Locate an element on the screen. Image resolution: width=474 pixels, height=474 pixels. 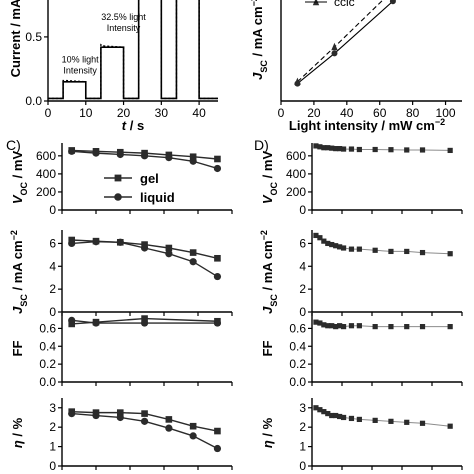
panel-a-x-tick-label: 20 is located at coordinates (124, 113).